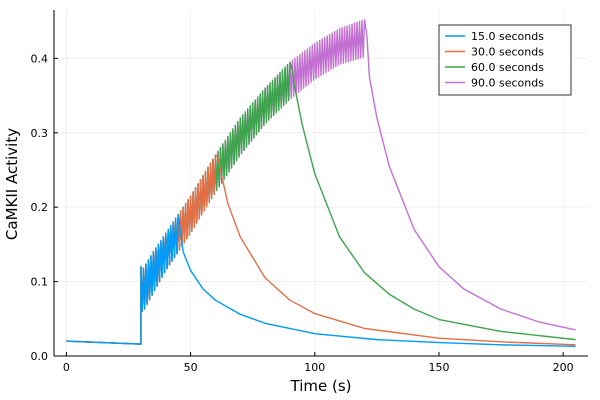 This screenshot has height=400, width=600. What do you see at coordinates (40, 58) in the screenshot?
I see `y-tick-label: 0.4` at bounding box center [40, 58].